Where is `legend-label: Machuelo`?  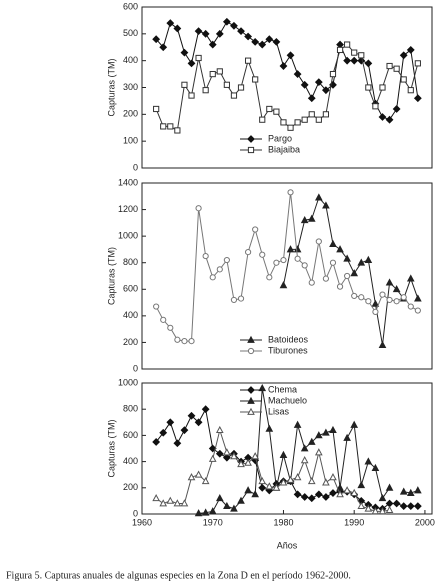
legend-label: Machuelo is located at coordinates (287, 400).